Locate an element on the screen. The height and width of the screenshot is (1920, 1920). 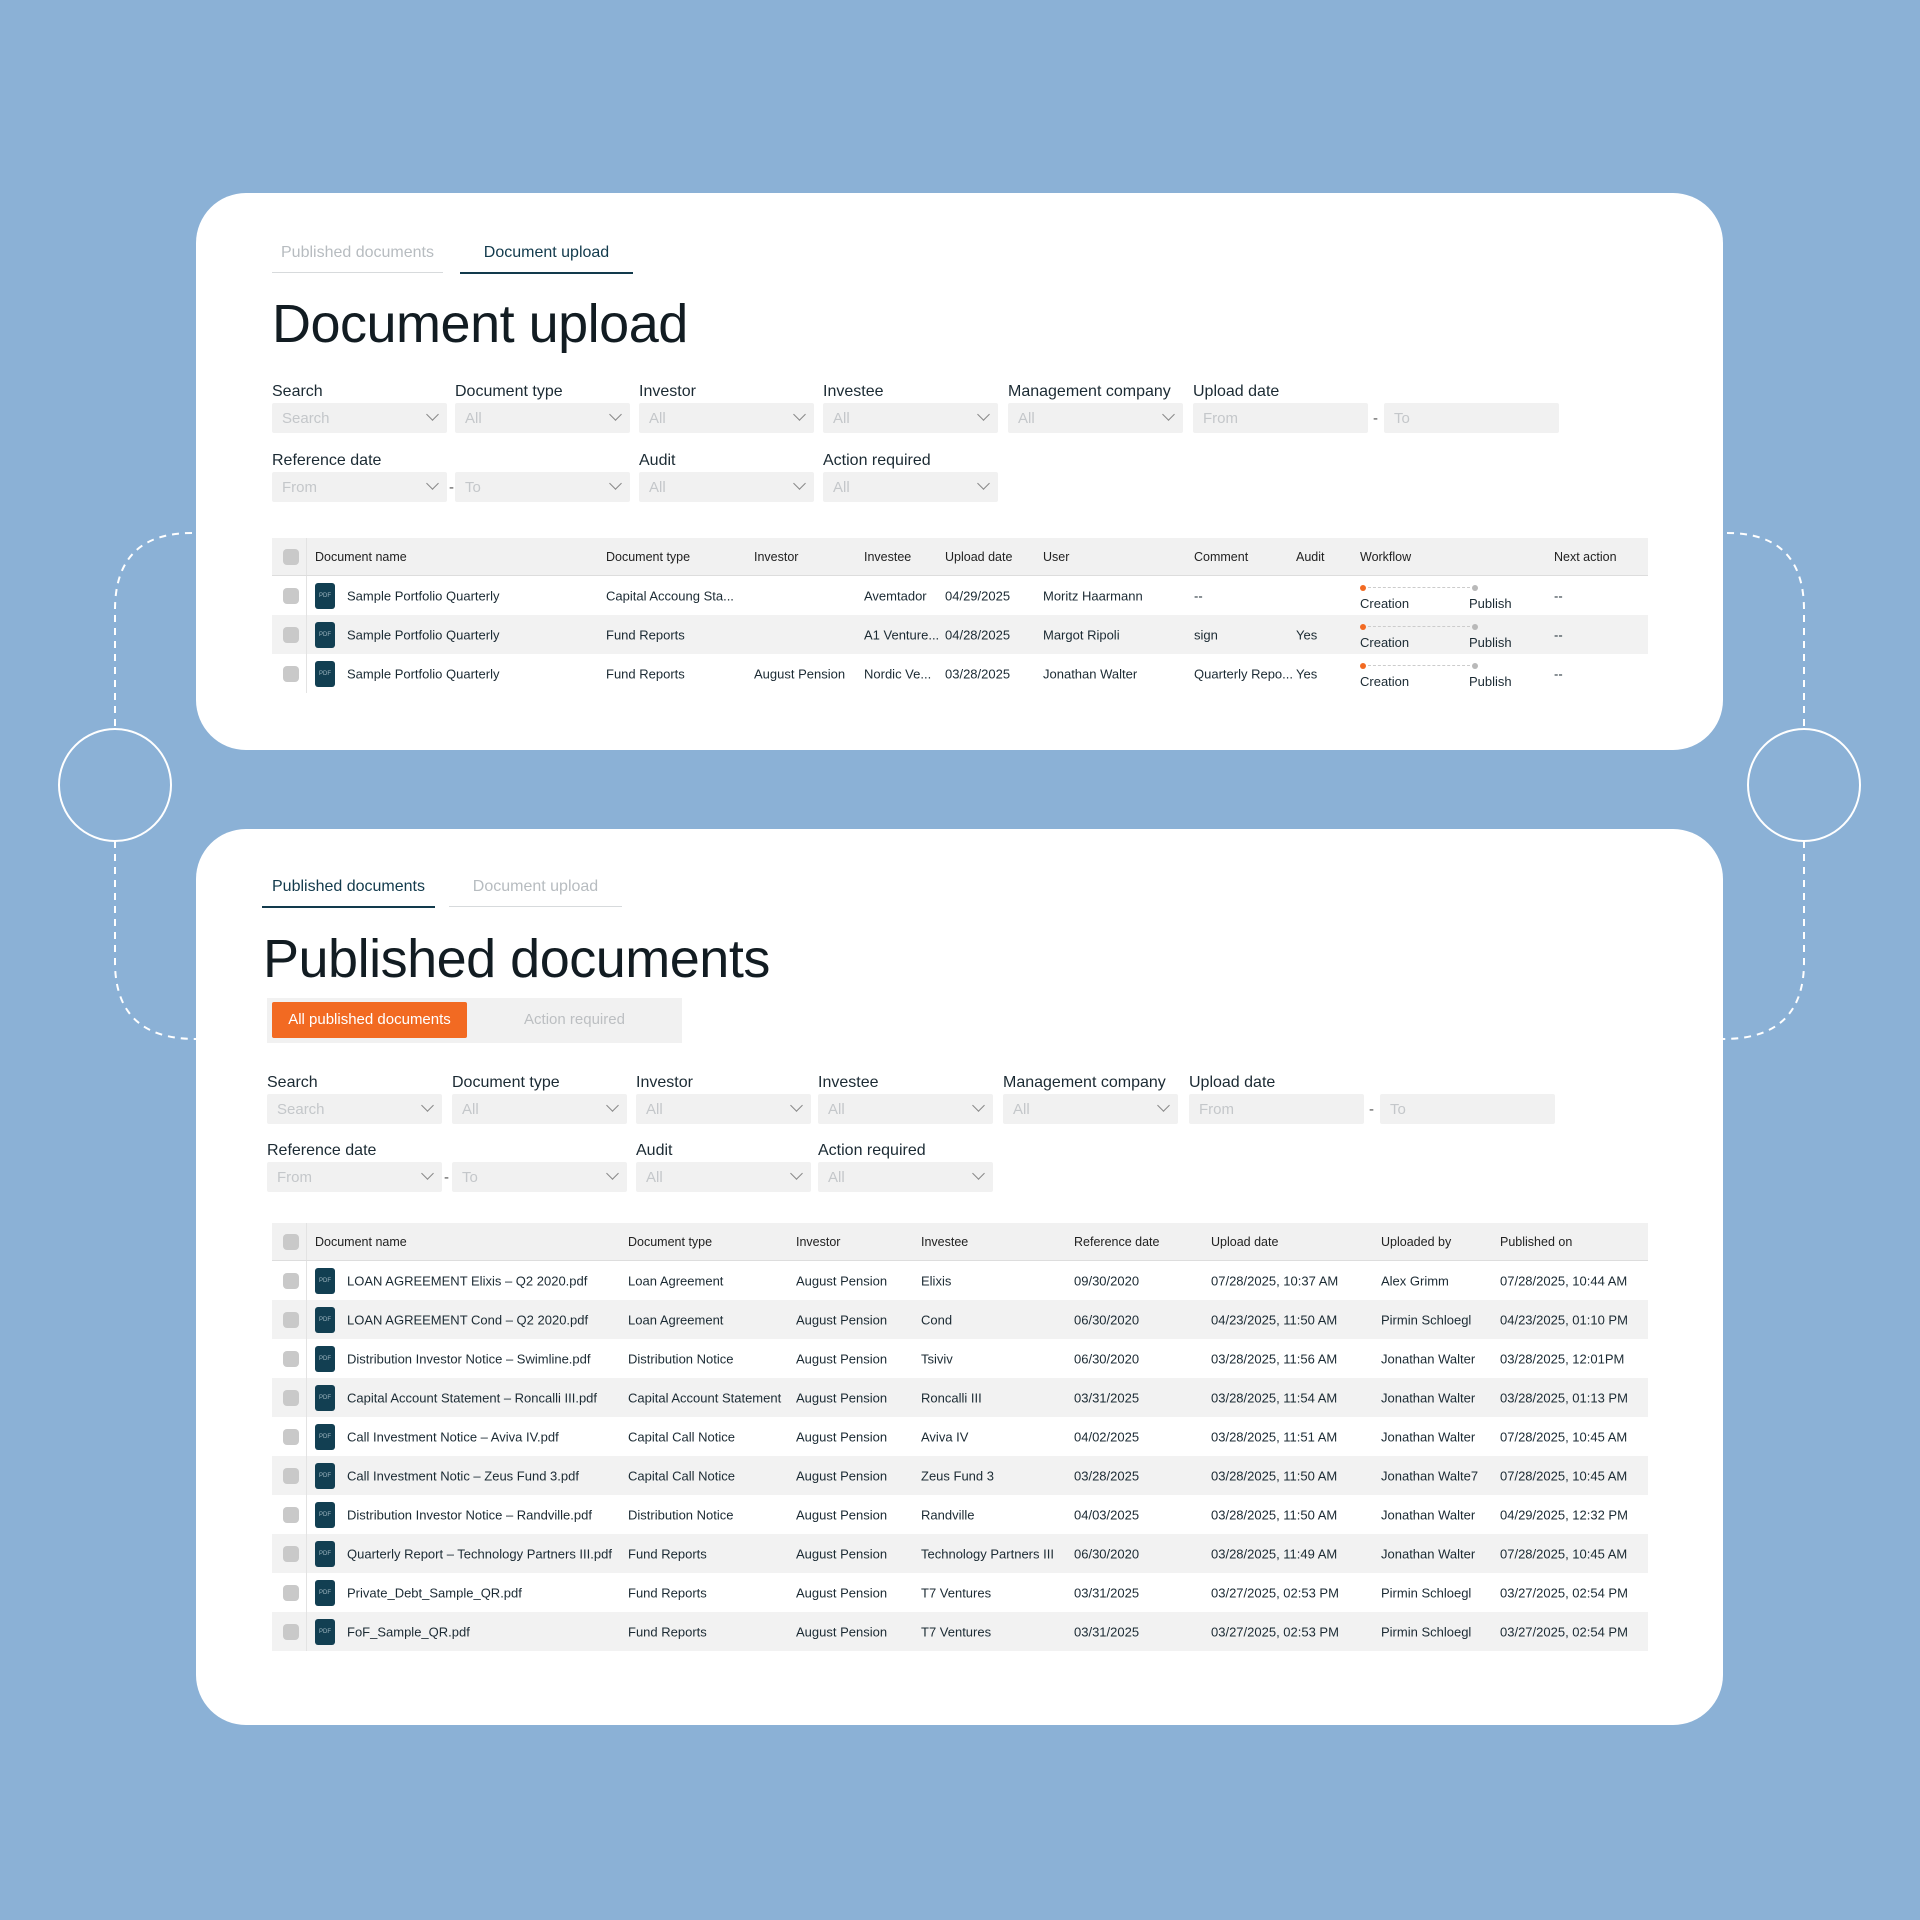
step-creation-label: Creation is located at coordinates (1385, 642).